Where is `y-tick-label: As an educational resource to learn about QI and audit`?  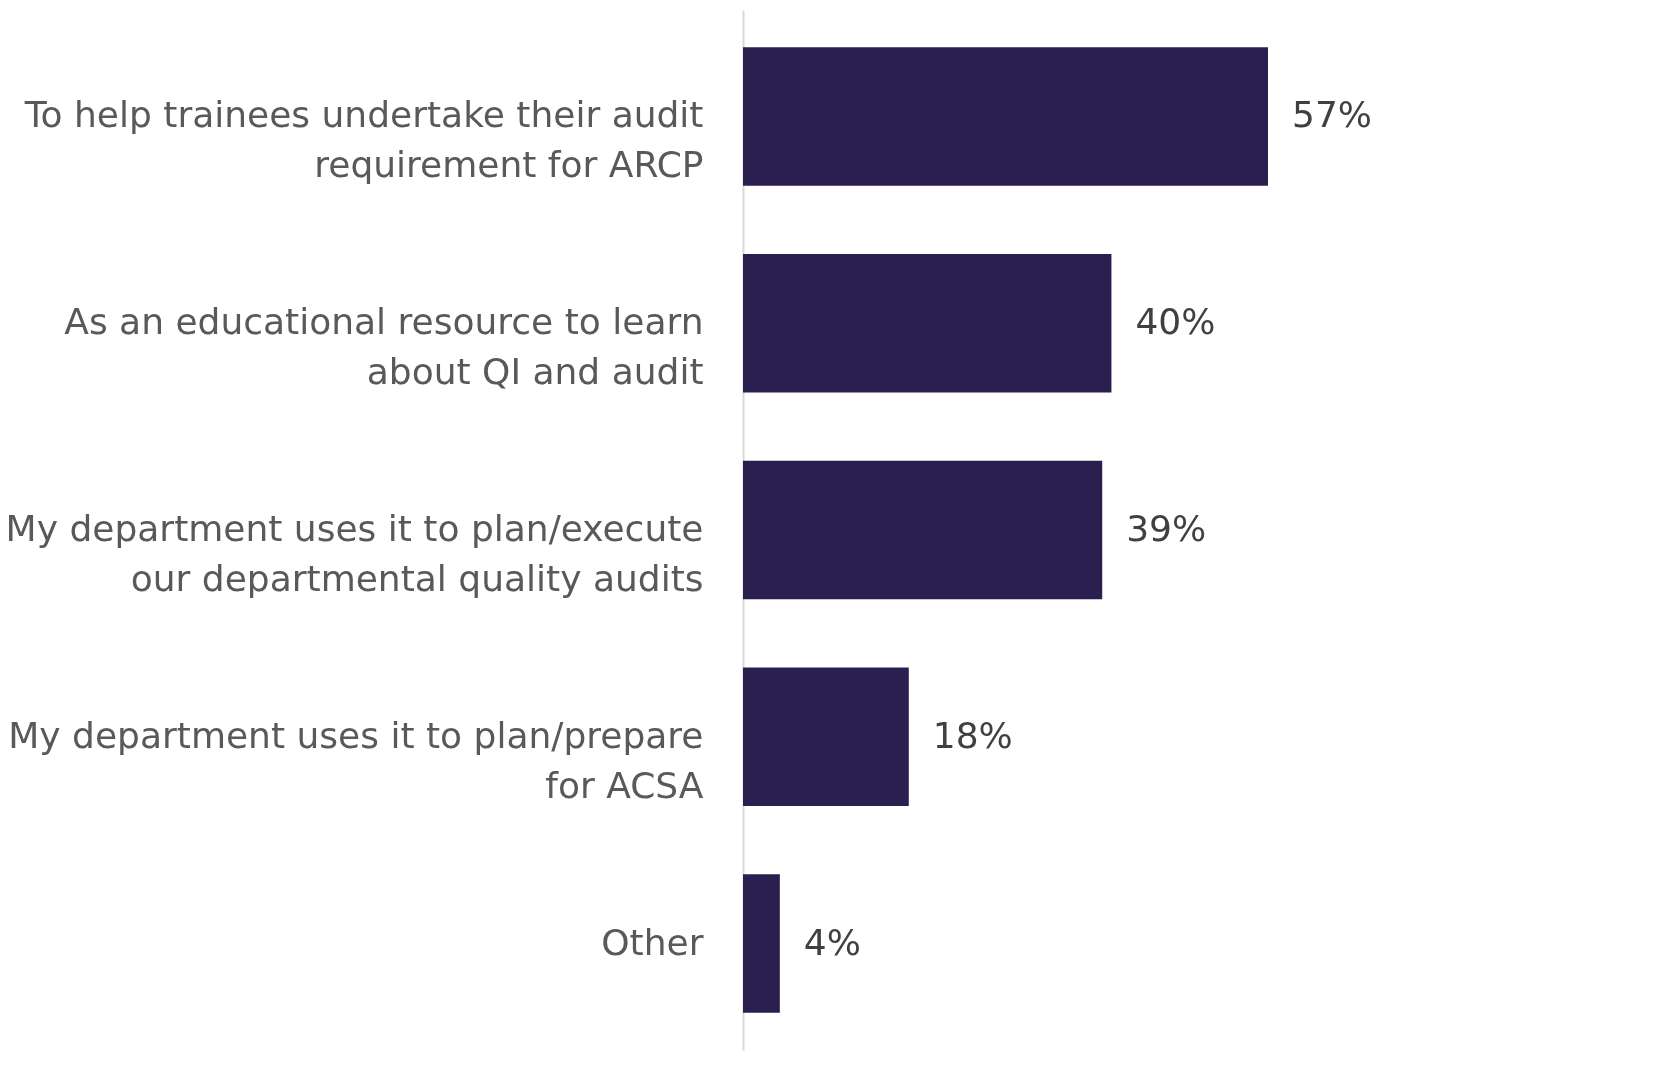 y-tick-label: As an educational resource to learn about QI and audit is located at coordinates (384, 347).